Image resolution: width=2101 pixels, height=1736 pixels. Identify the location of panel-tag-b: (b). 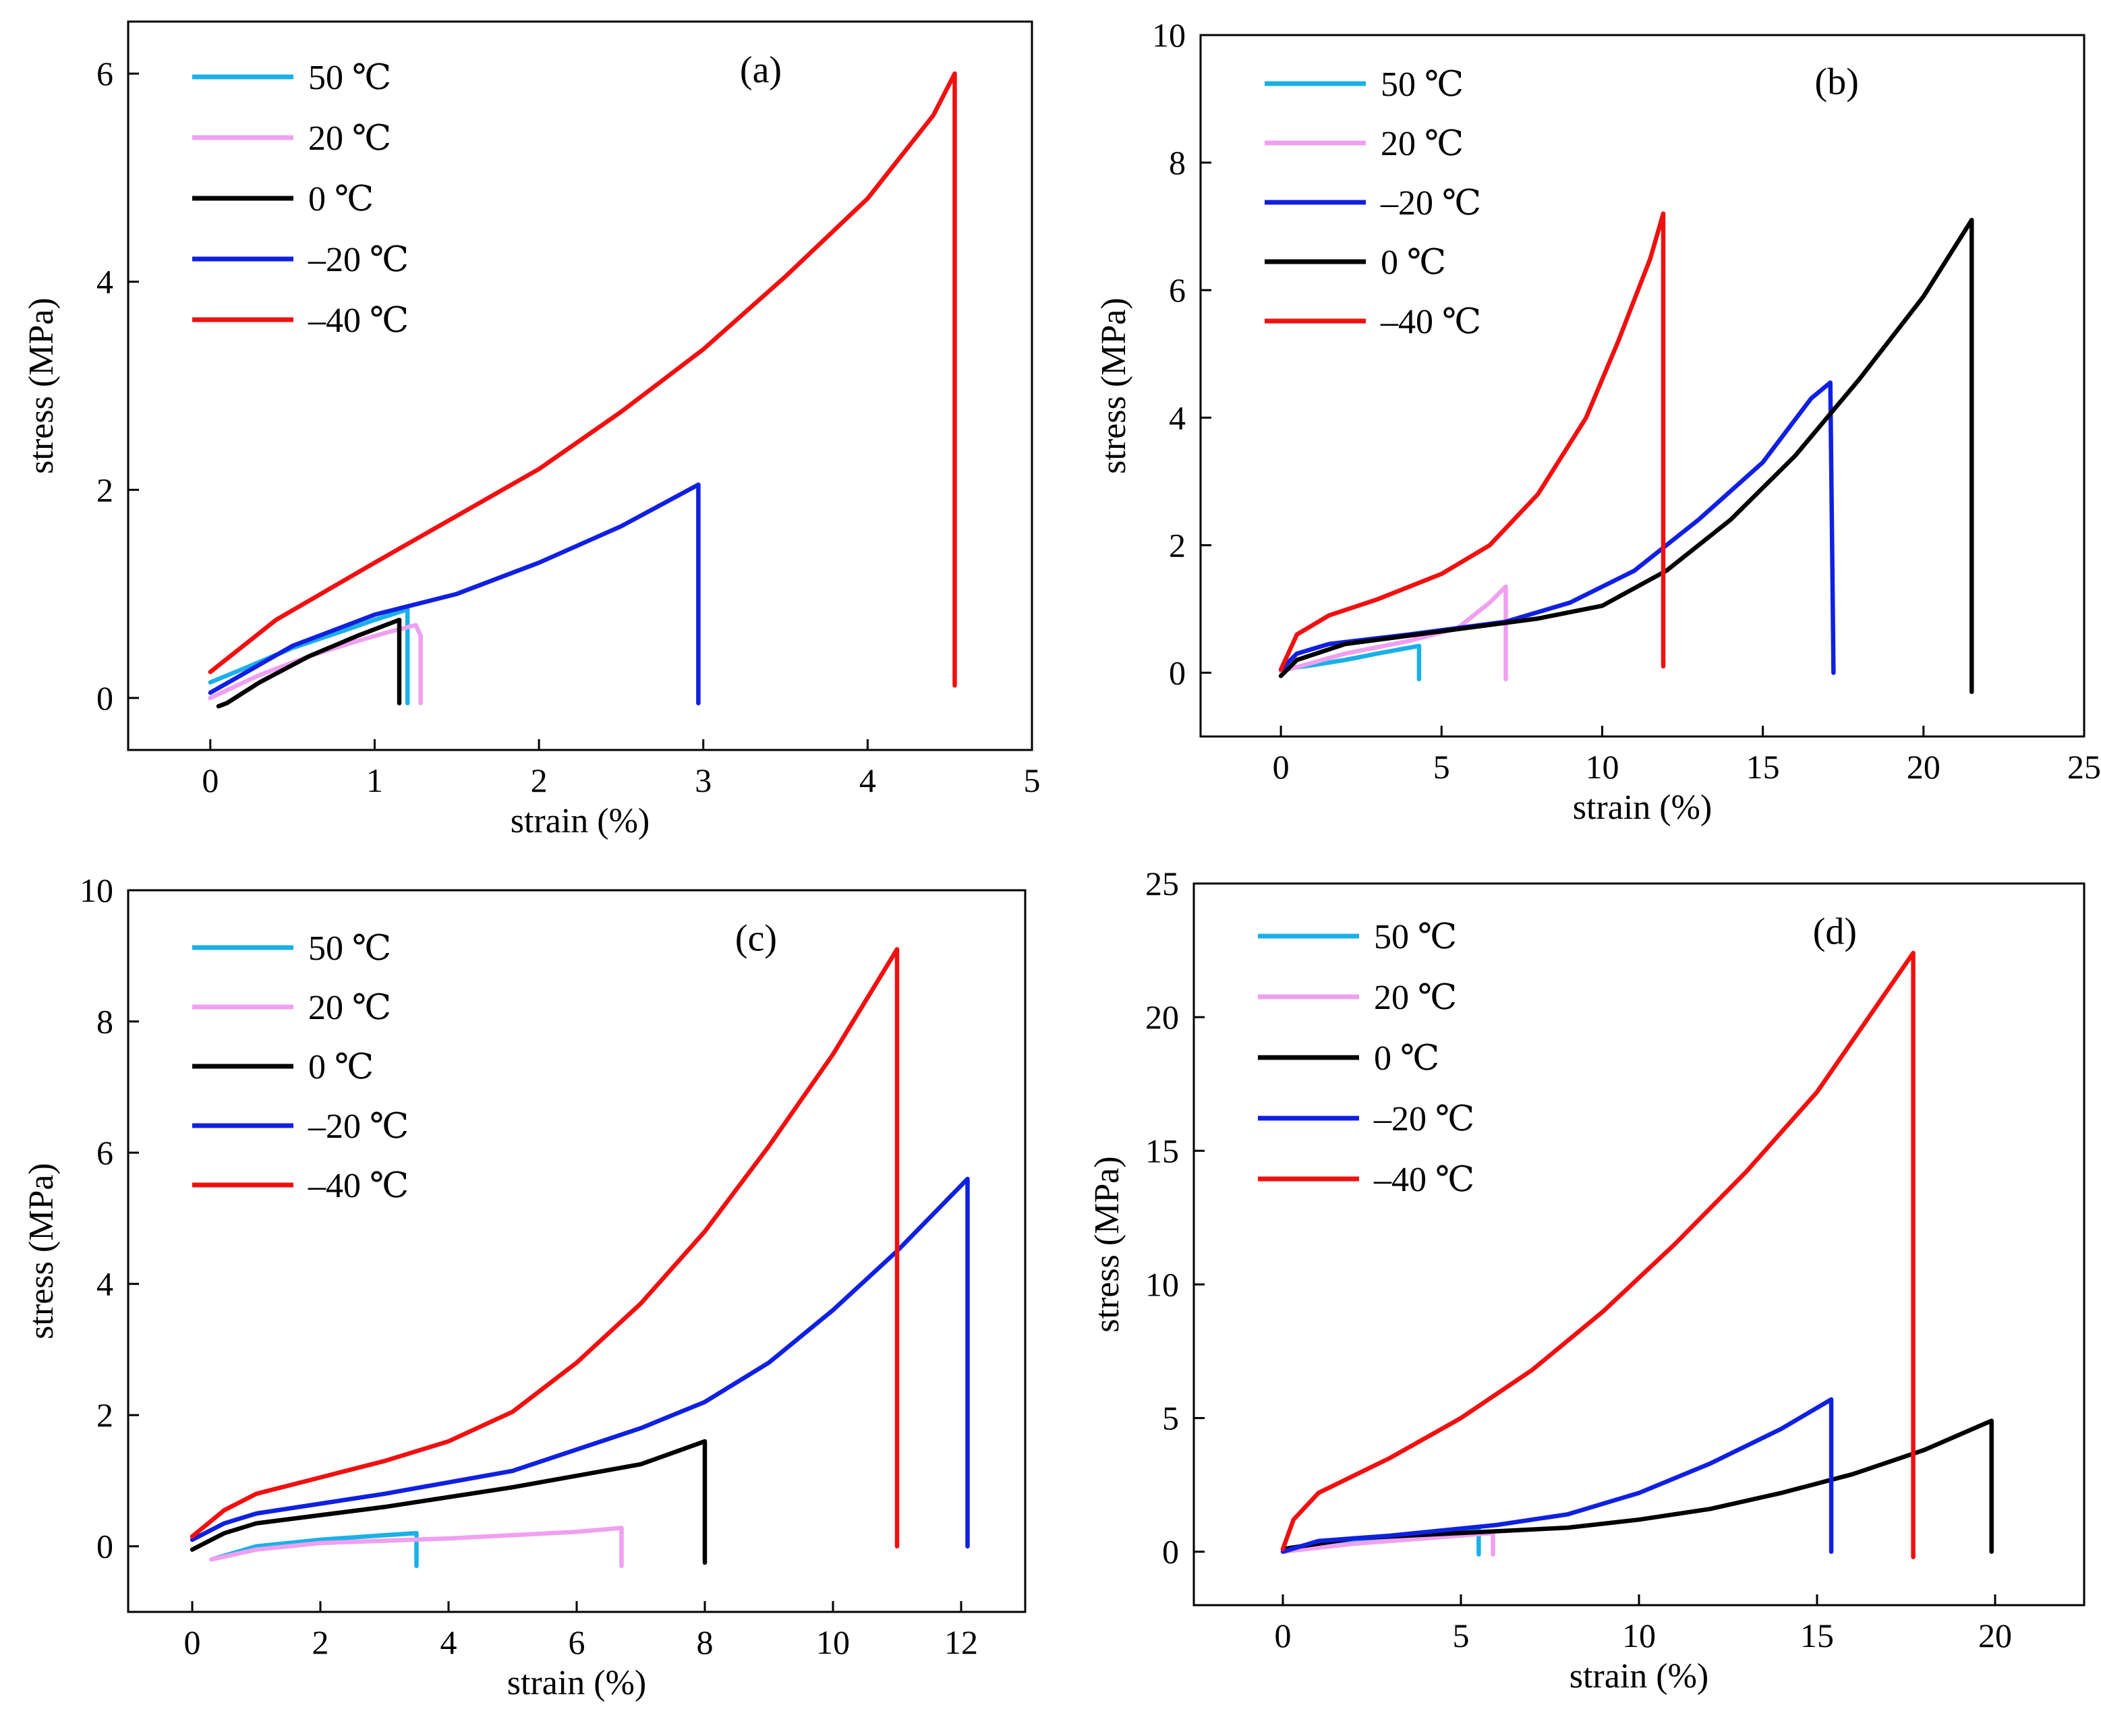
(1837, 82).